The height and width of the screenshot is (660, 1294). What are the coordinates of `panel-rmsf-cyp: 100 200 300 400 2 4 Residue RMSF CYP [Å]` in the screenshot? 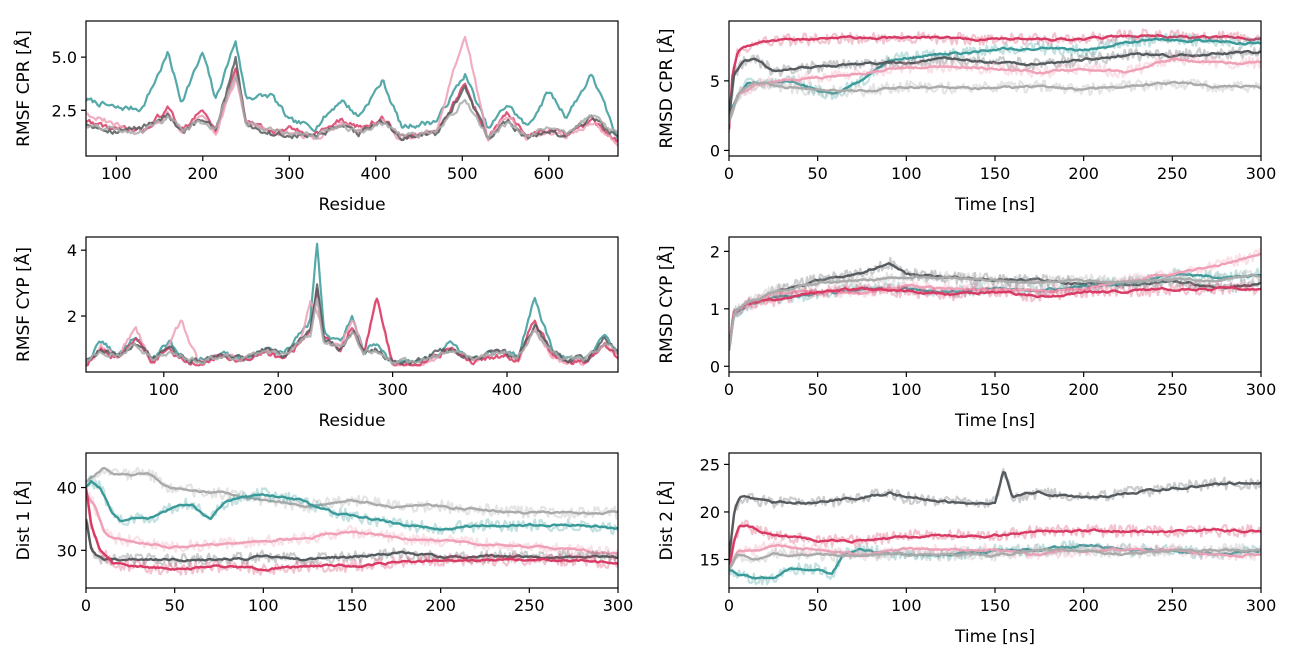 It's located at (315, 333).